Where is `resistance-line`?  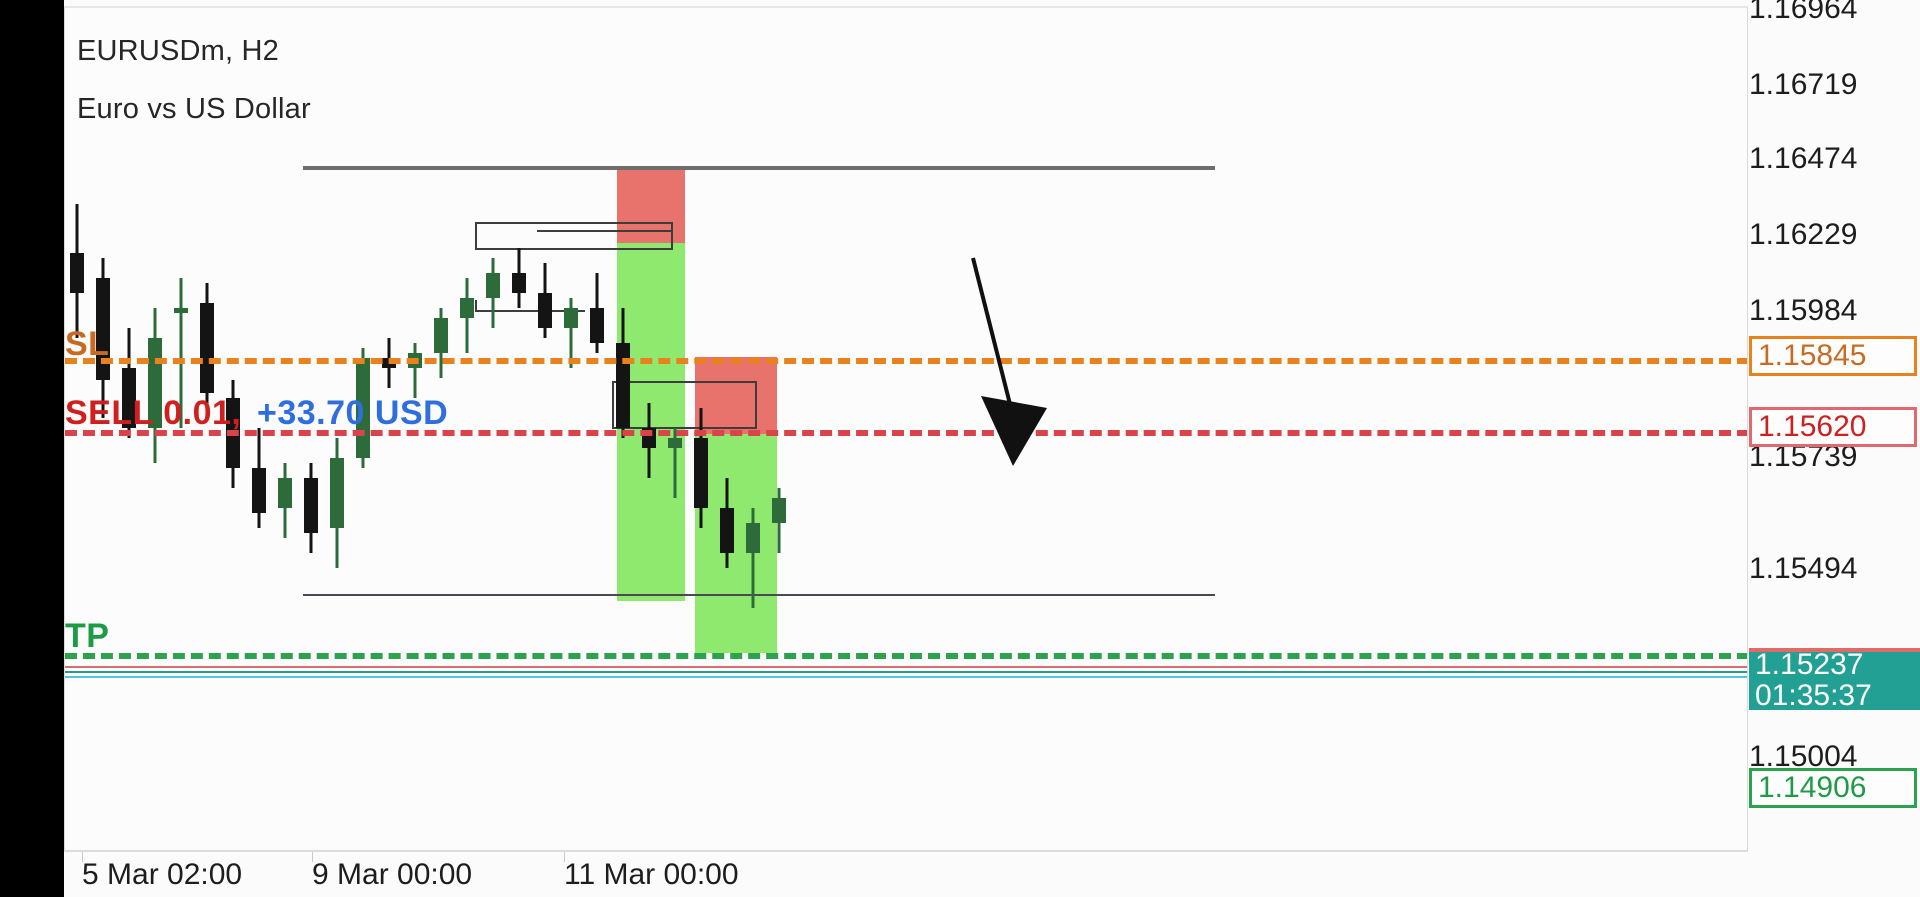
resistance-line is located at coordinates (759, 168).